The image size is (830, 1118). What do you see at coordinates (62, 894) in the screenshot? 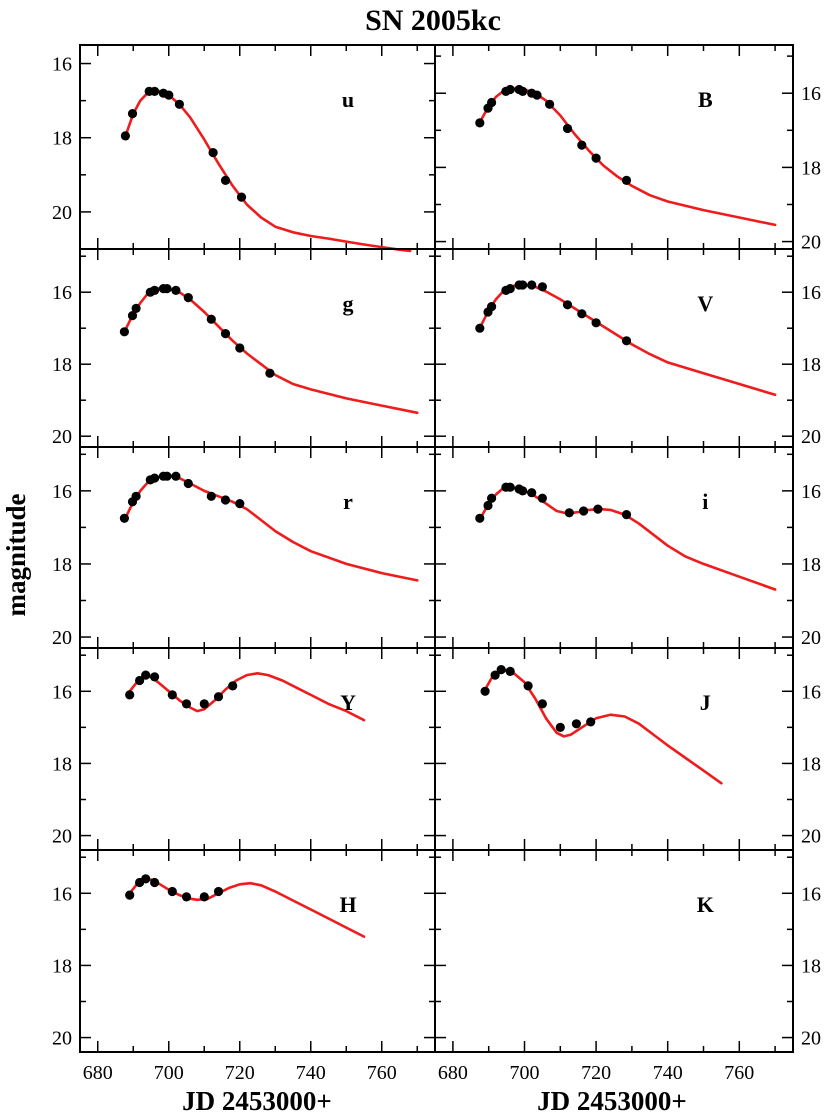
I see `y-tick-label-H-16: 16` at bounding box center [62, 894].